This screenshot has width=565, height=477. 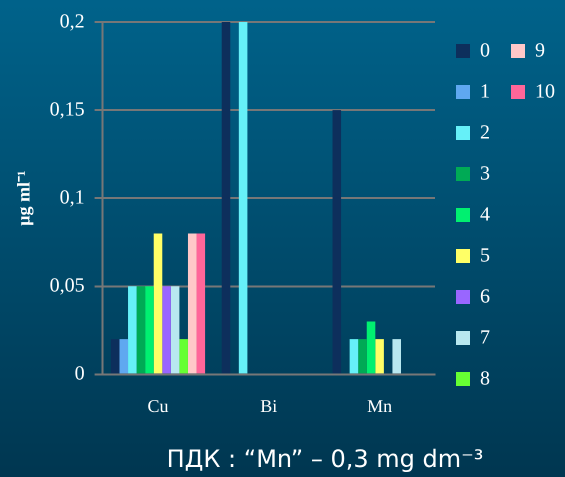 What do you see at coordinates (485, 296) in the screenshot?
I see `legend-label: 6` at bounding box center [485, 296].